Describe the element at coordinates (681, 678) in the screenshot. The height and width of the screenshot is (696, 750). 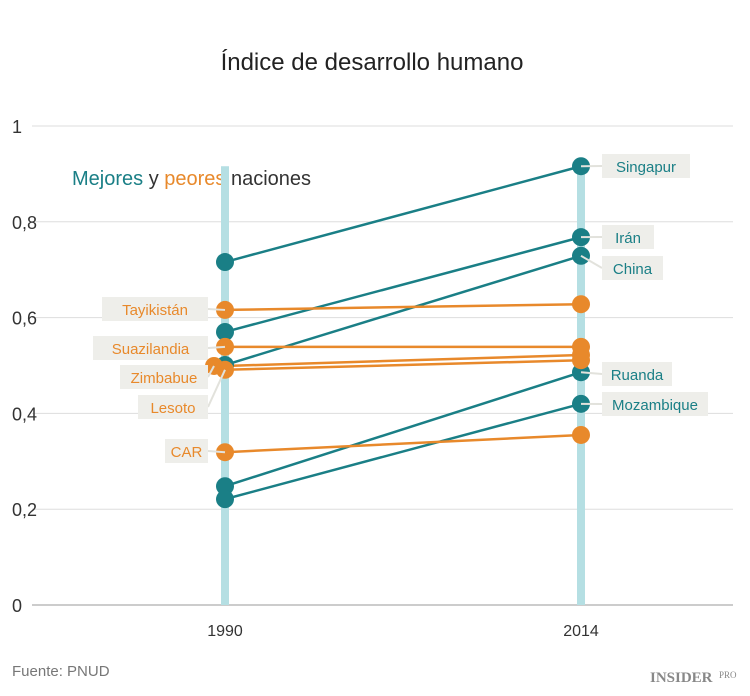
I see `brand-logo: INSIDER` at that location.